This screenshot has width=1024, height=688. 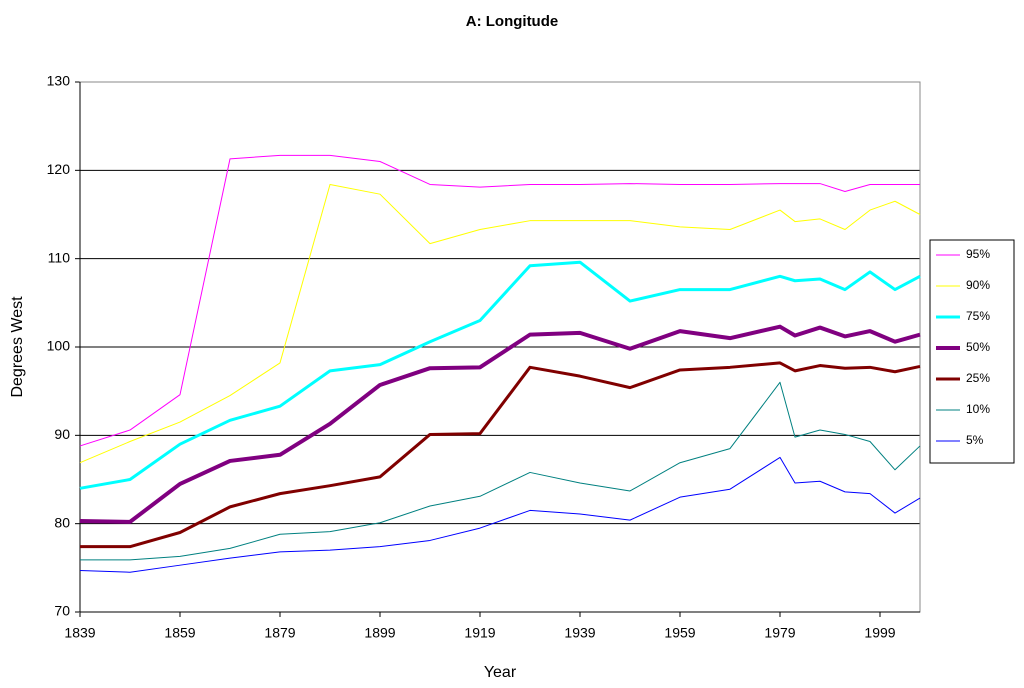 What do you see at coordinates (379, 633) in the screenshot?
I see `x-tick-label: 1899` at bounding box center [379, 633].